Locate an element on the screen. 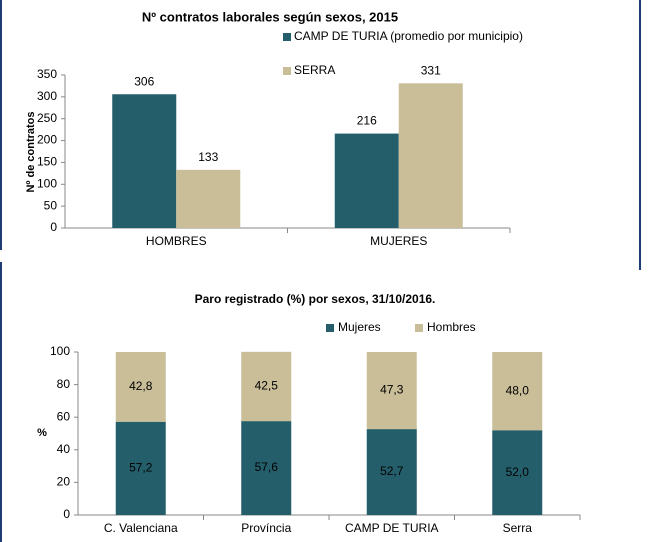  legend-label: SERRA is located at coordinates (315, 70).